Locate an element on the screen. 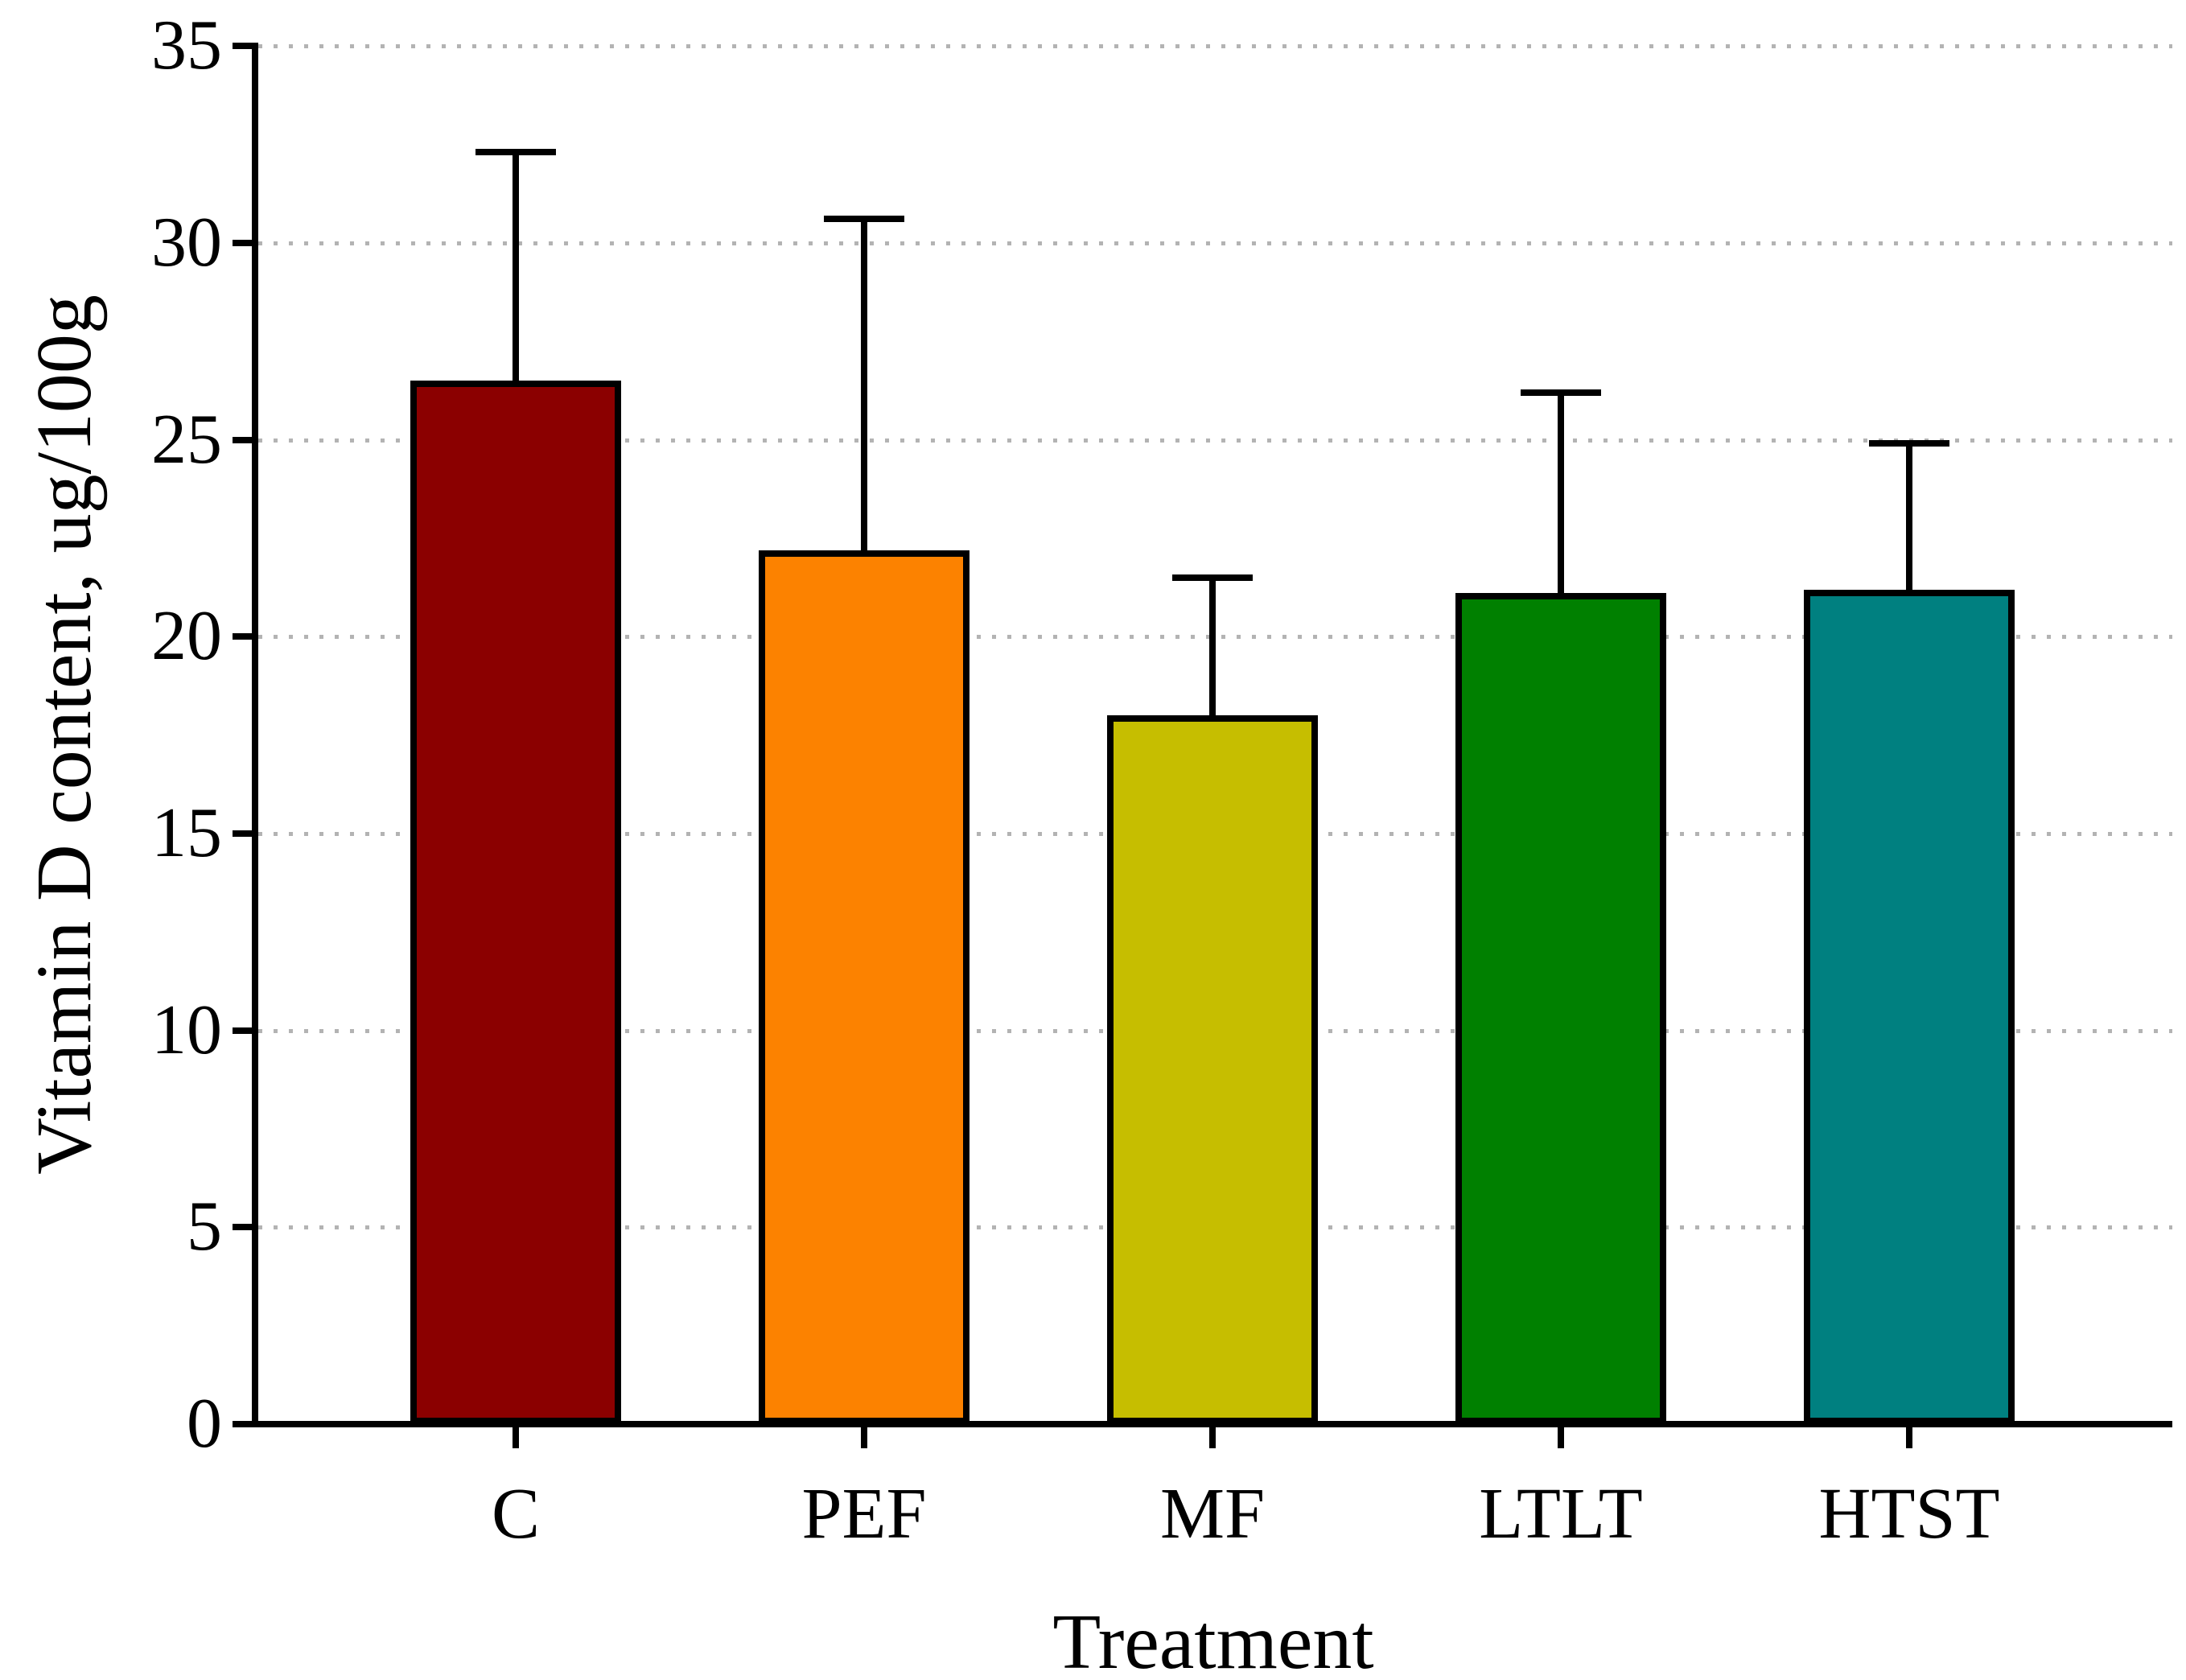  error-bar-cap-C is located at coordinates (515, 152).